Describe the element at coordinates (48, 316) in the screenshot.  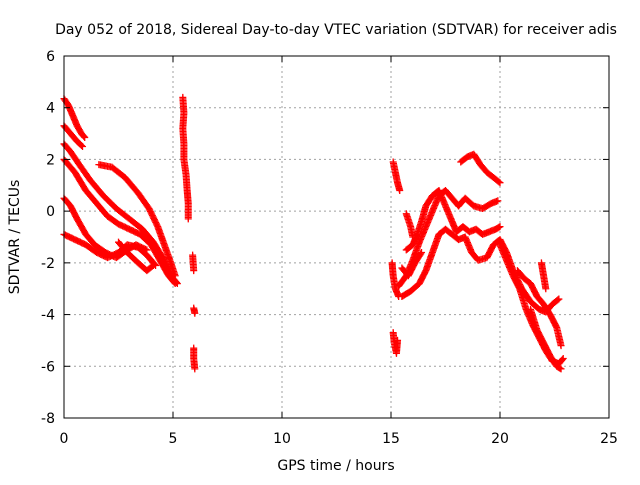
I see `y-tick-label: -4` at that location.